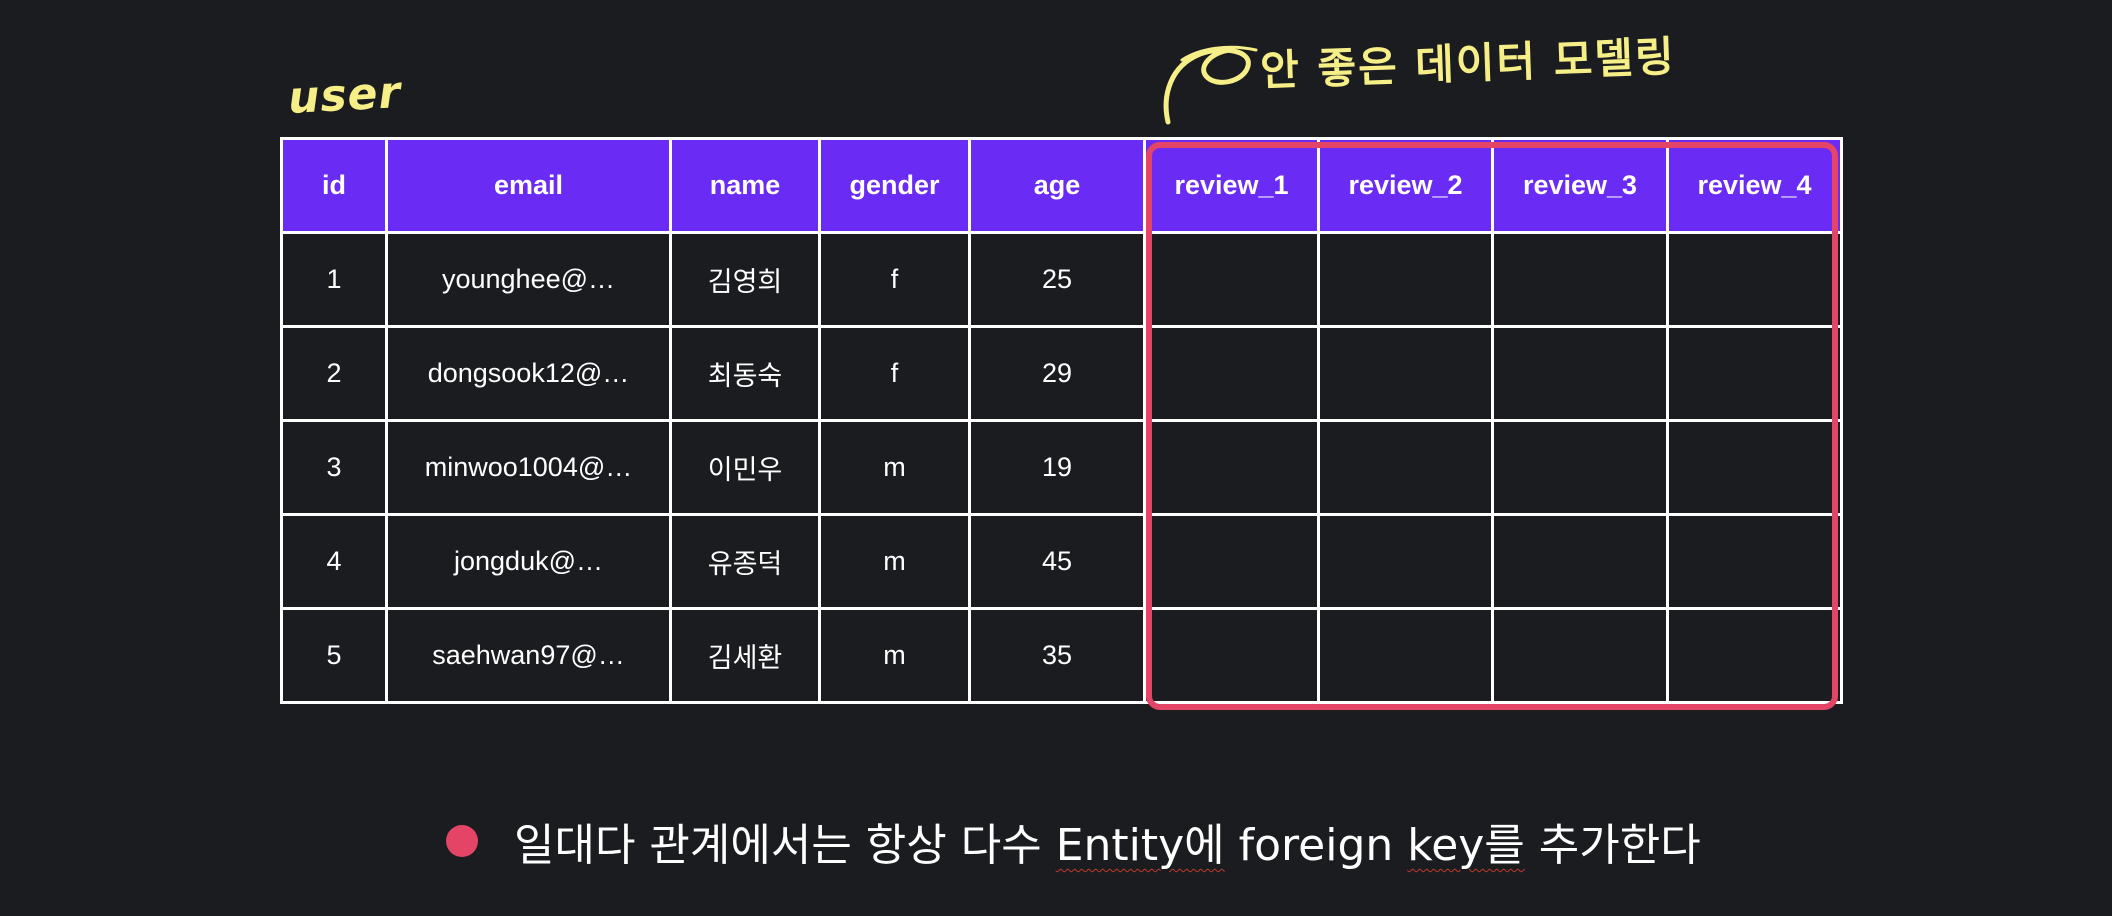 This screenshot has width=2112, height=916. I want to click on column-header-review-1: review_1, so click(1231, 185).